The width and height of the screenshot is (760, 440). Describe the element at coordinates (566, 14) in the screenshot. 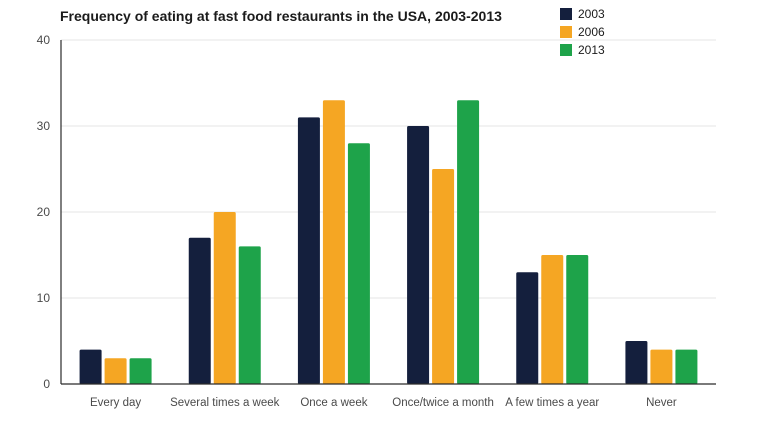

I see `legend-swatch-2003` at that location.